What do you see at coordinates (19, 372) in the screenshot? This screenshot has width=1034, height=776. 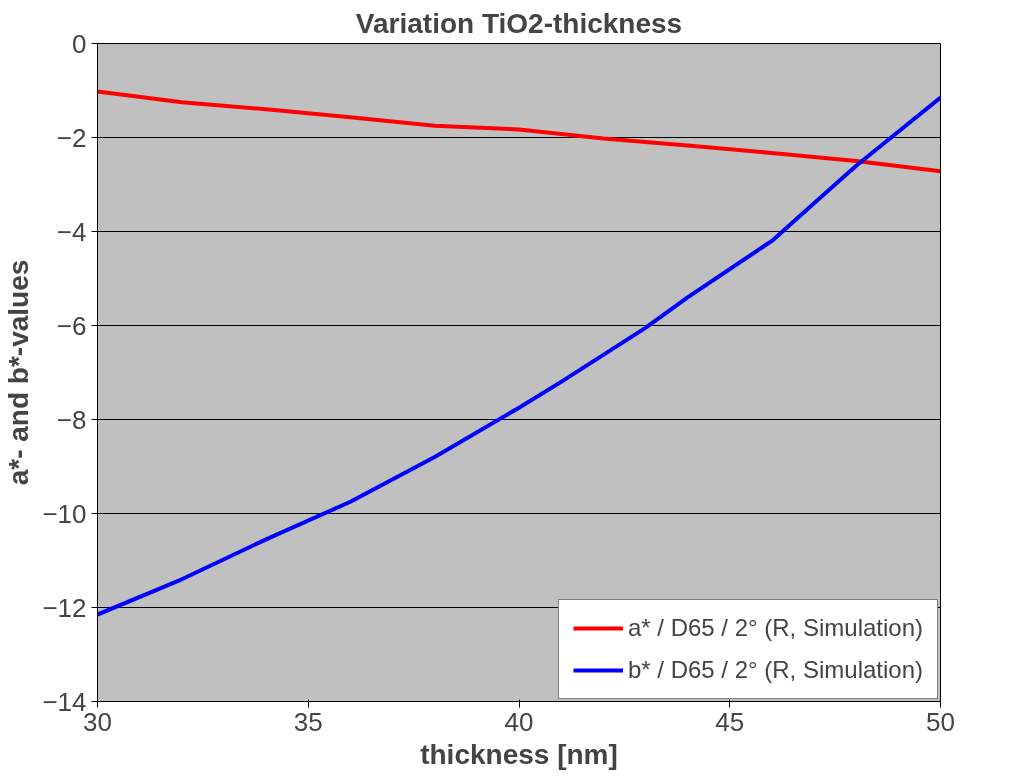 I see `y-axis-title: a*- and b*-values` at bounding box center [19, 372].